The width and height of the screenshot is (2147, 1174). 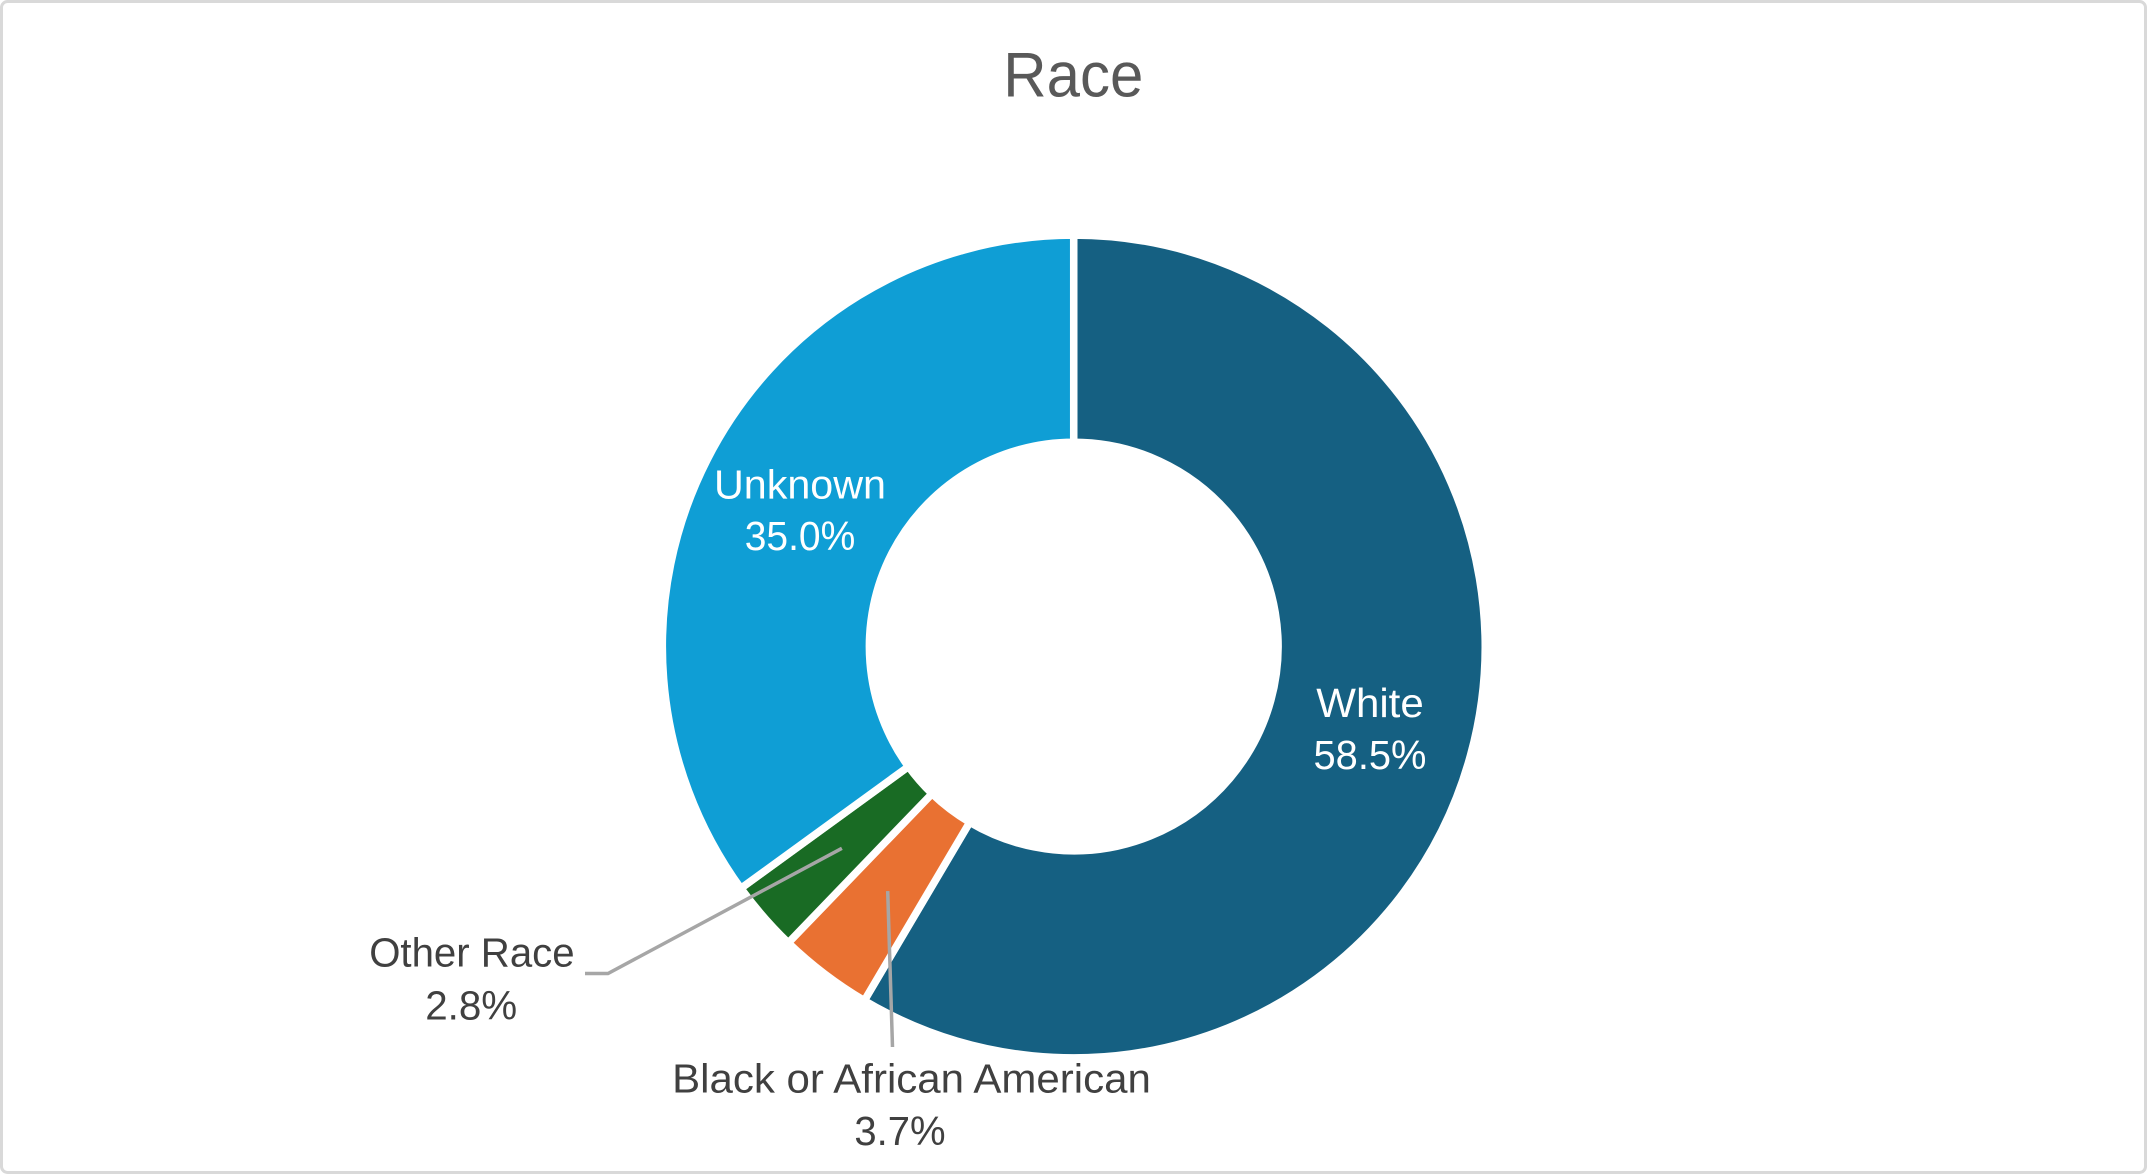 What do you see at coordinates (471, 953) in the screenshot?
I see `svg-text: Other Race` at bounding box center [471, 953].